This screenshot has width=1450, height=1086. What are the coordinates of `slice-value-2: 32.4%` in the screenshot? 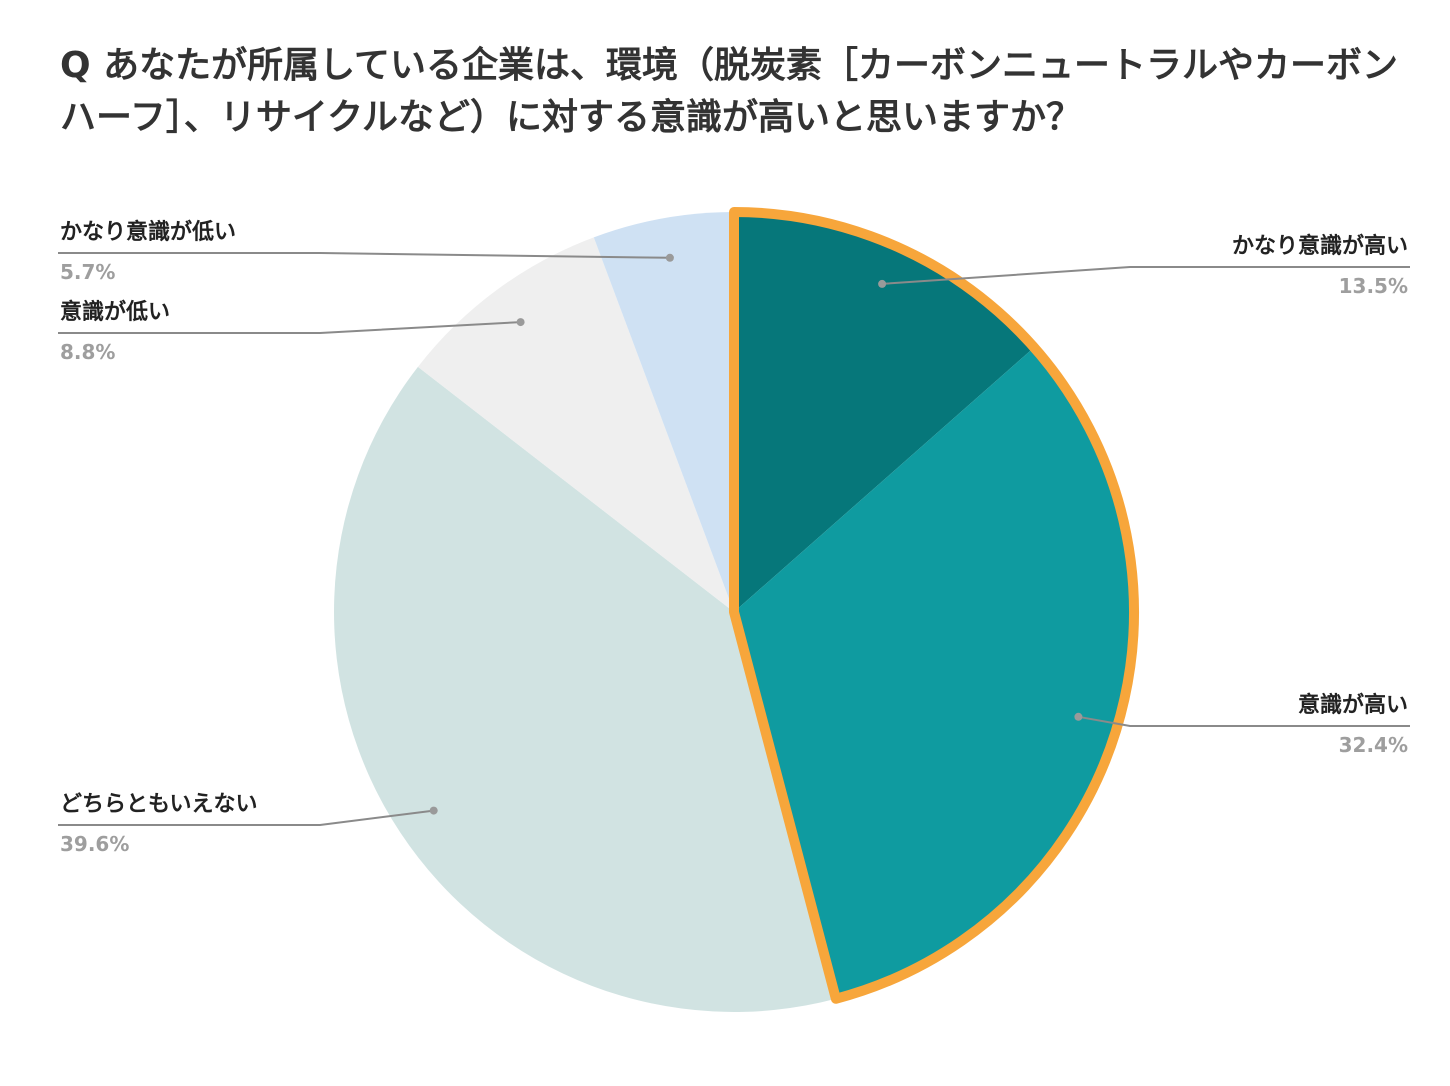 It's located at (1373, 745).